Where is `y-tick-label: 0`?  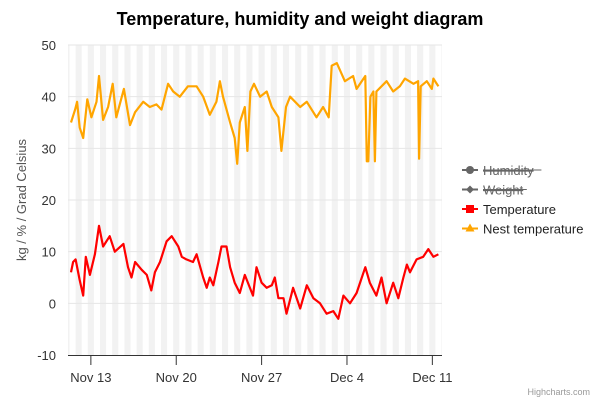
y-tick-label: 0 is located at coordinates (52, 303).